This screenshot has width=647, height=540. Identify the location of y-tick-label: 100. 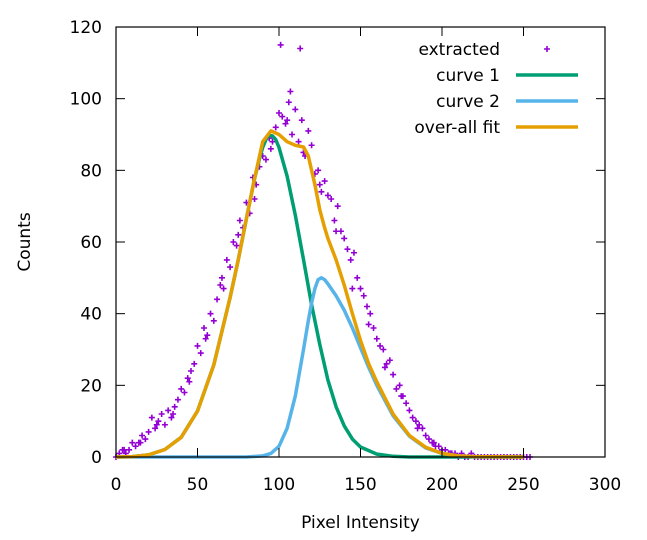
(86, 100).